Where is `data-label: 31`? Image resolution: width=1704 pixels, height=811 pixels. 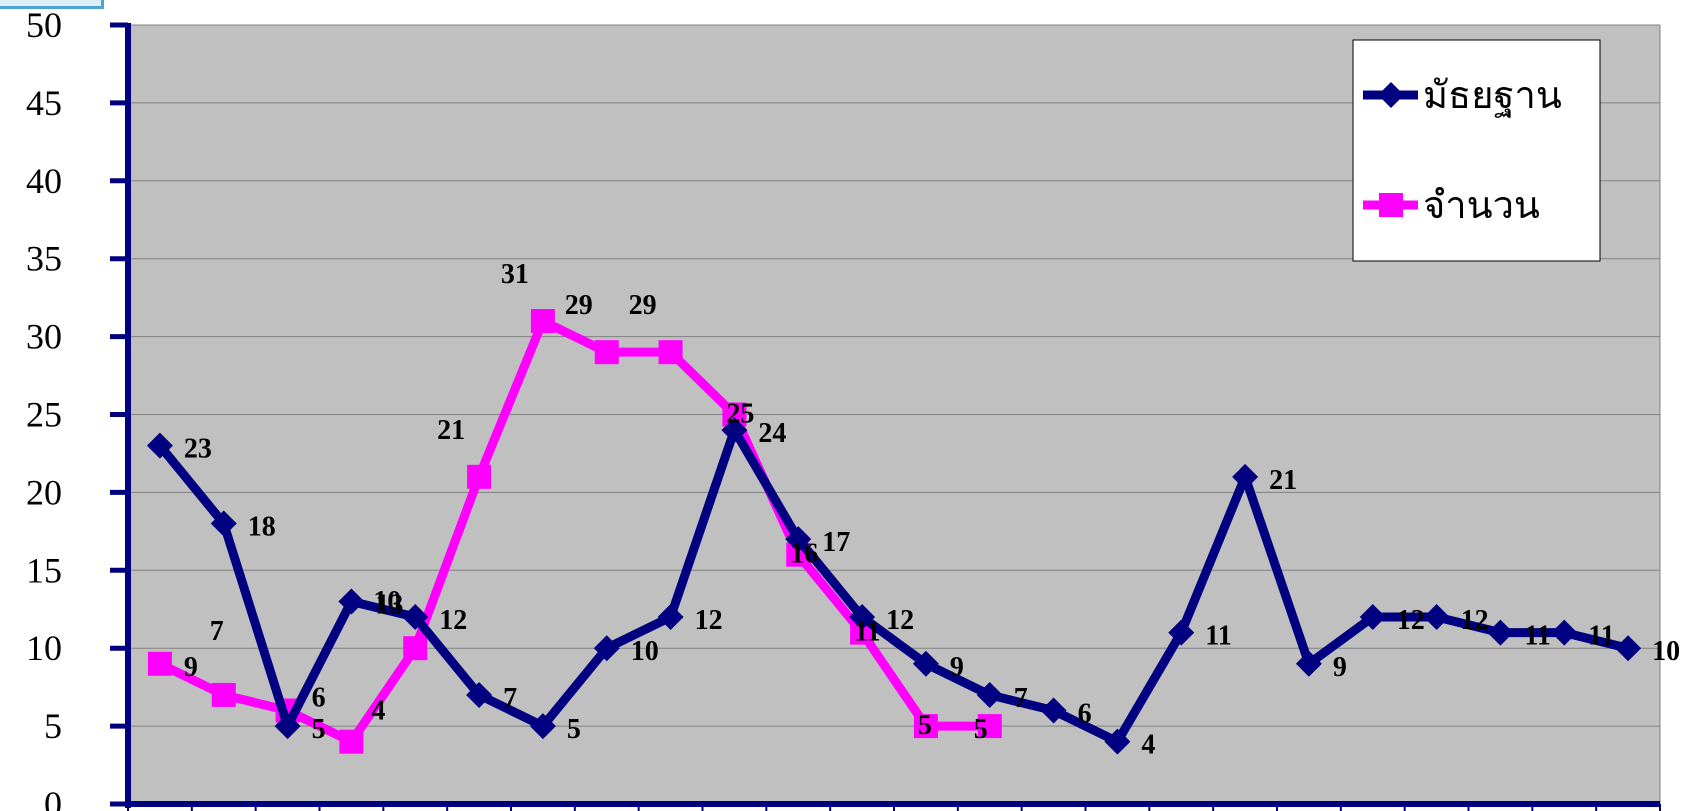
data-label: 31 is located at coordinates (515, 274).